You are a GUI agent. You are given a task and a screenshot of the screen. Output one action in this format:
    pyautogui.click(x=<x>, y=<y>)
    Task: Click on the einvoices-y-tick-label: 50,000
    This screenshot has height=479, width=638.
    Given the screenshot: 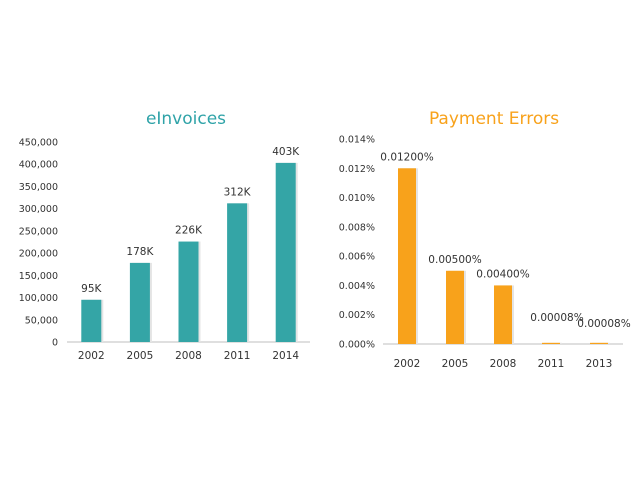 What is the action you would take?
    pyautogui.click(x=41, y=320)
    